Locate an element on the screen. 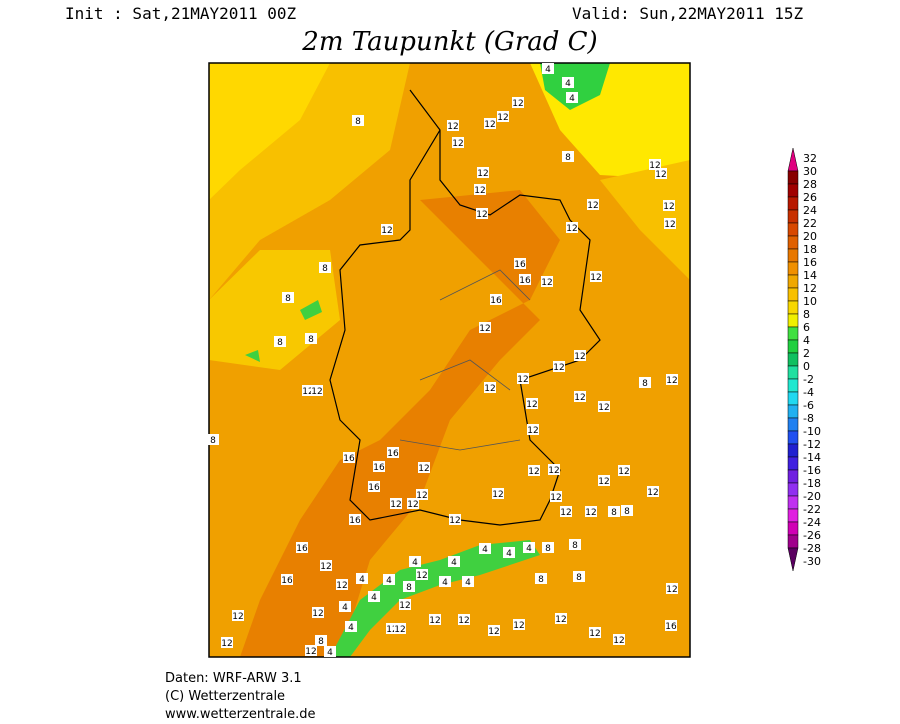 The width and height of the screenshot is (900, 724). legend-label: -24 is located at coordinates (812, 522).